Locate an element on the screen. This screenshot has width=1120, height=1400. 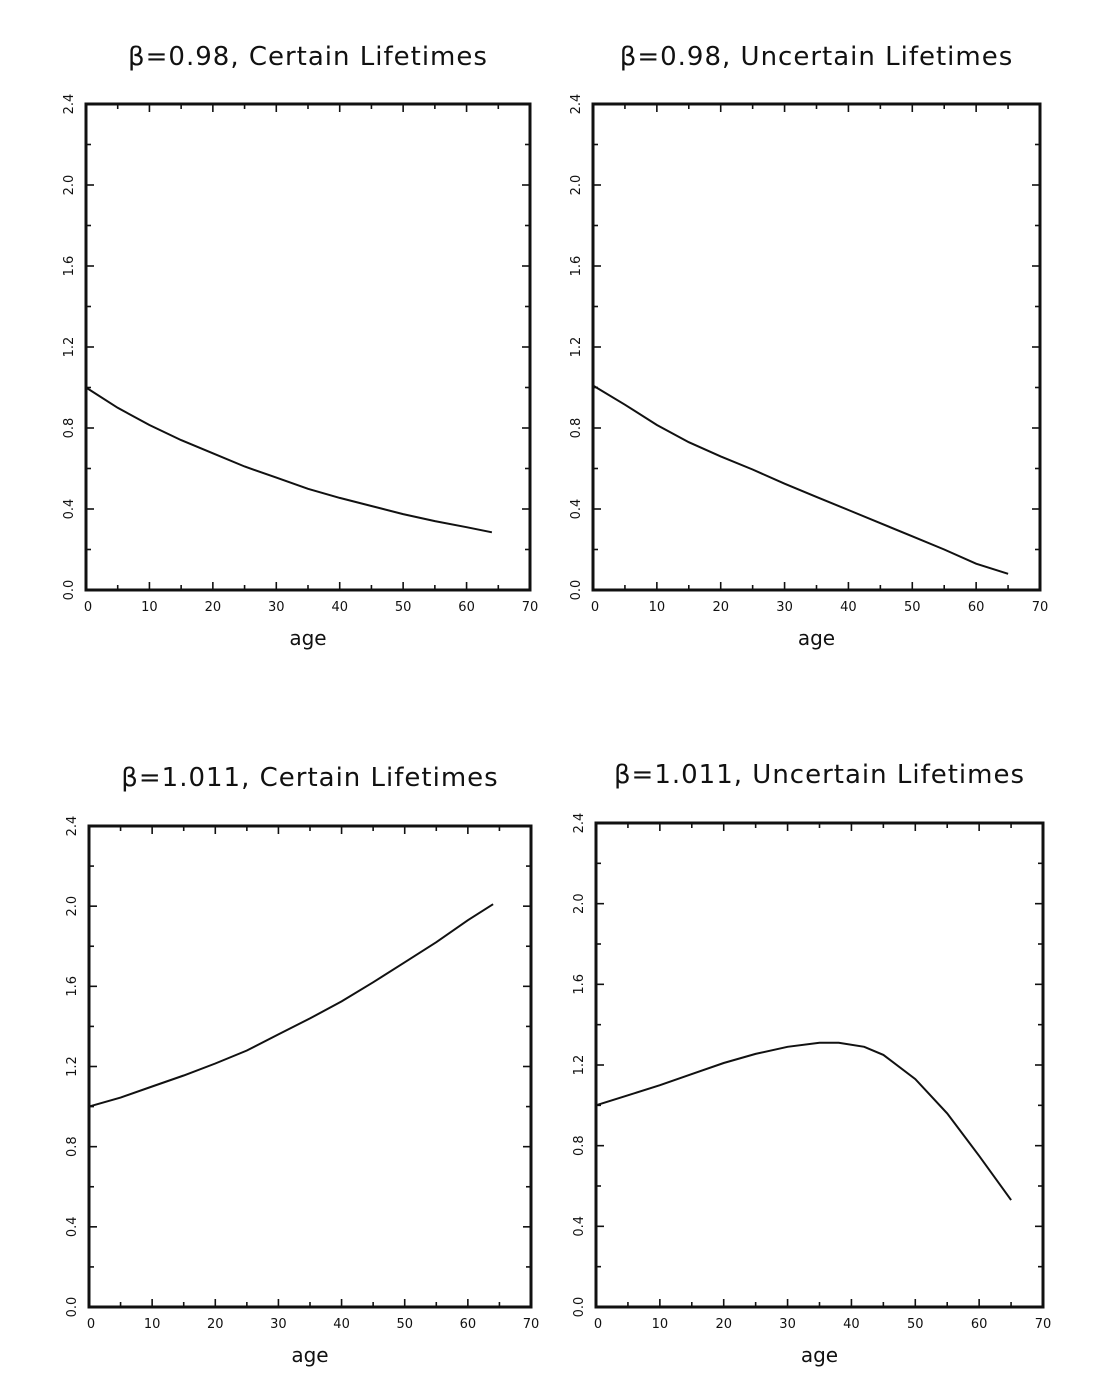
chart-title: β=0.98, Uncertain Lifetimes is located at coordinates (817, 57).